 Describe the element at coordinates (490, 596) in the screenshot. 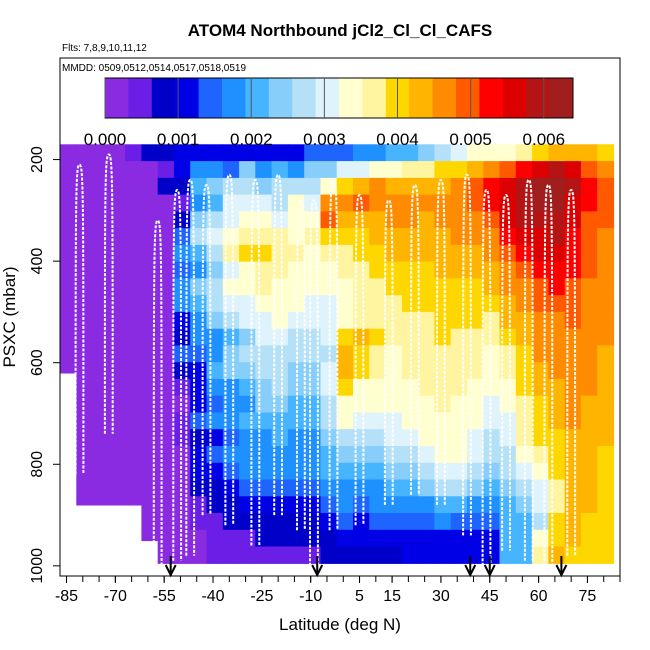

I see `x-tick-label: 45` at that location.